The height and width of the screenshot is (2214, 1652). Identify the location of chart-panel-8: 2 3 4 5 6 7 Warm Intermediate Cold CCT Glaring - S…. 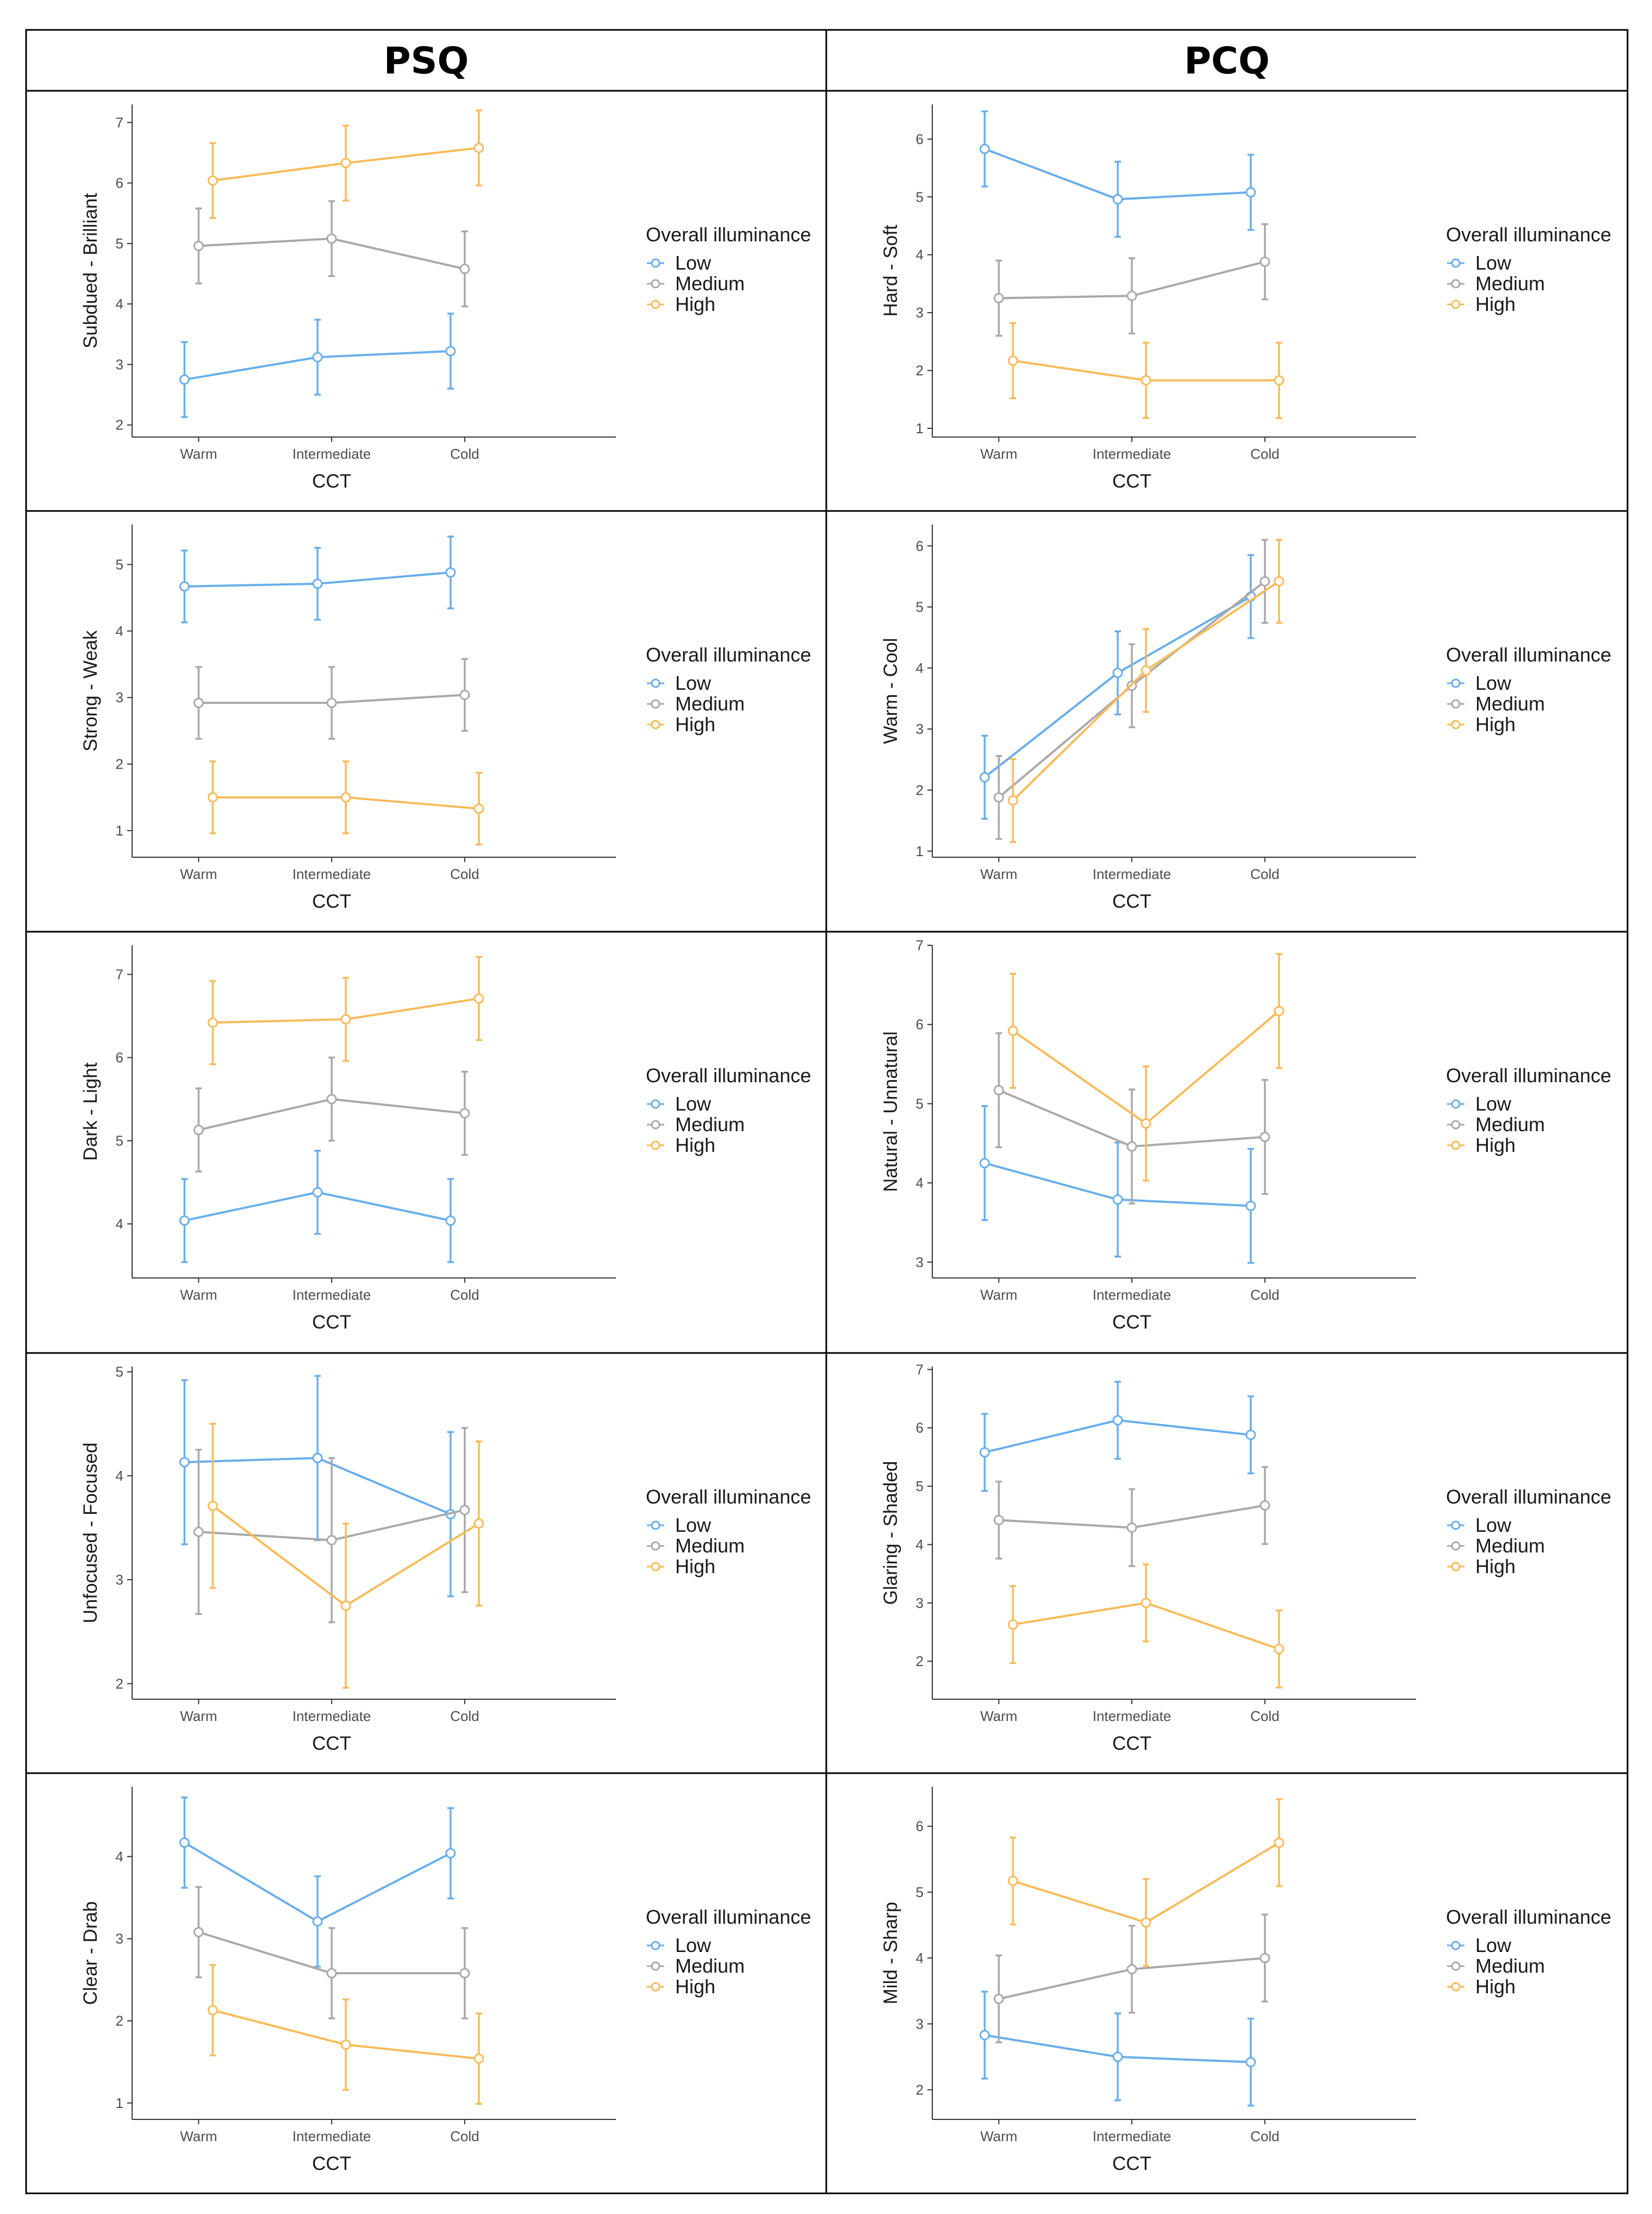
(1245, 1557).